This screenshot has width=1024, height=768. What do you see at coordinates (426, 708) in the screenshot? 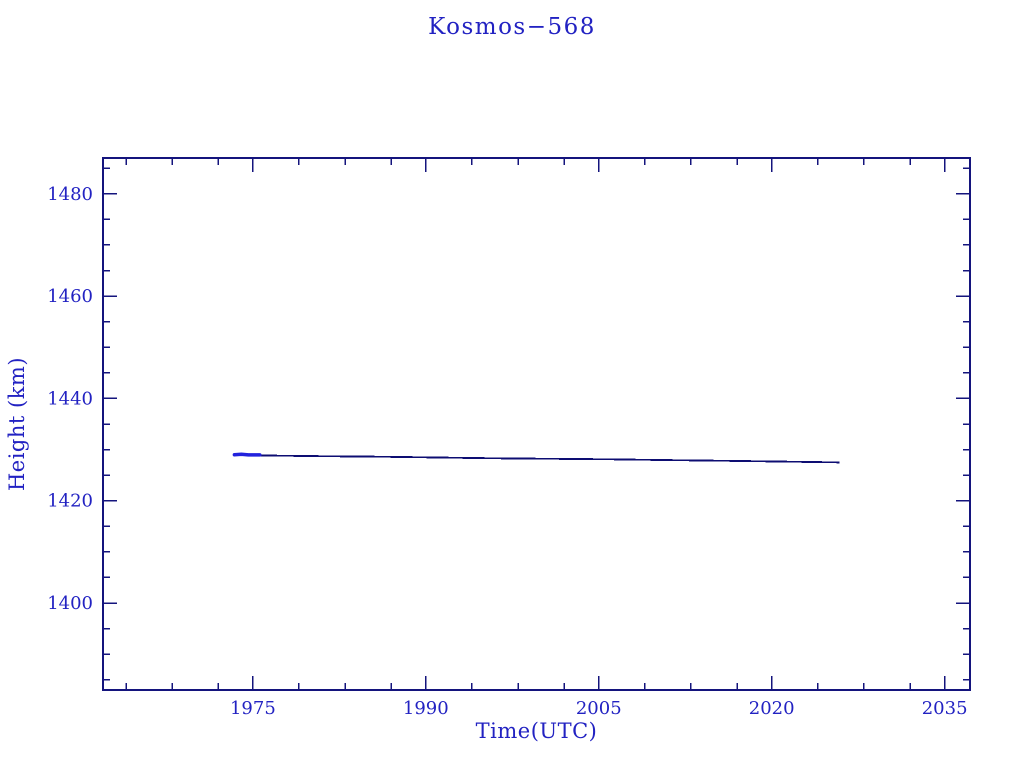
I see `x-tick-label: 1990` at bounding box center [426, 708].